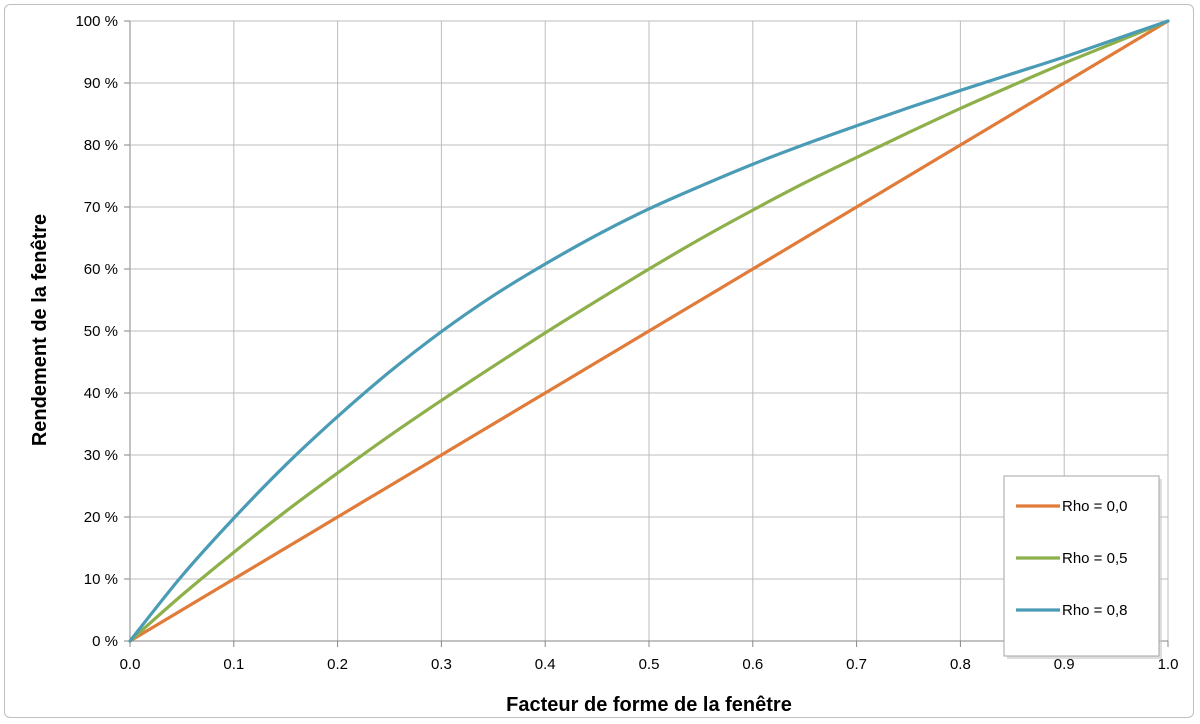  What do you see at coordinates (101, 207) in the screenshot?
I see `y-tick-label: 70 %` at bounding box center [101, 207].